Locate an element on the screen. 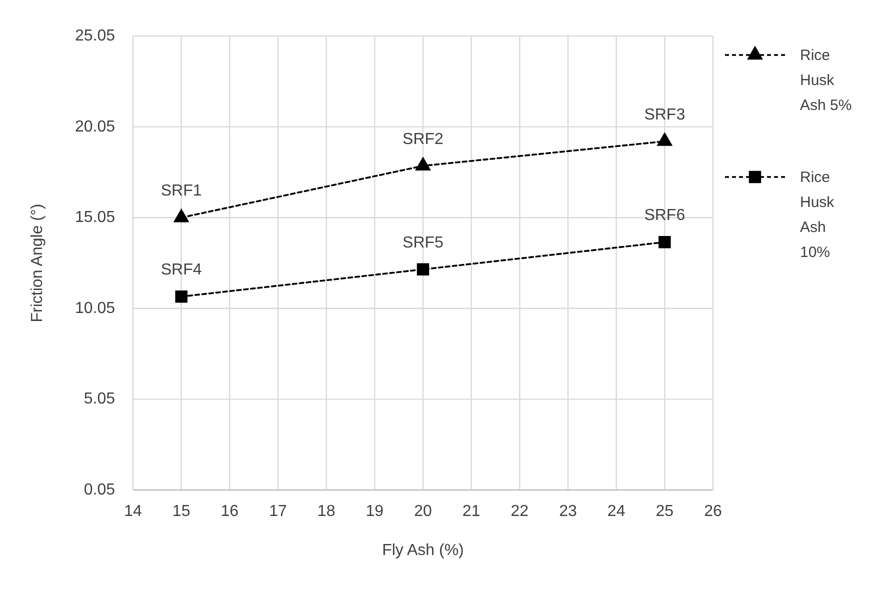 This screenshot has height=614, width=883. annotation: SRF6 is located at coordinates (665, 215).